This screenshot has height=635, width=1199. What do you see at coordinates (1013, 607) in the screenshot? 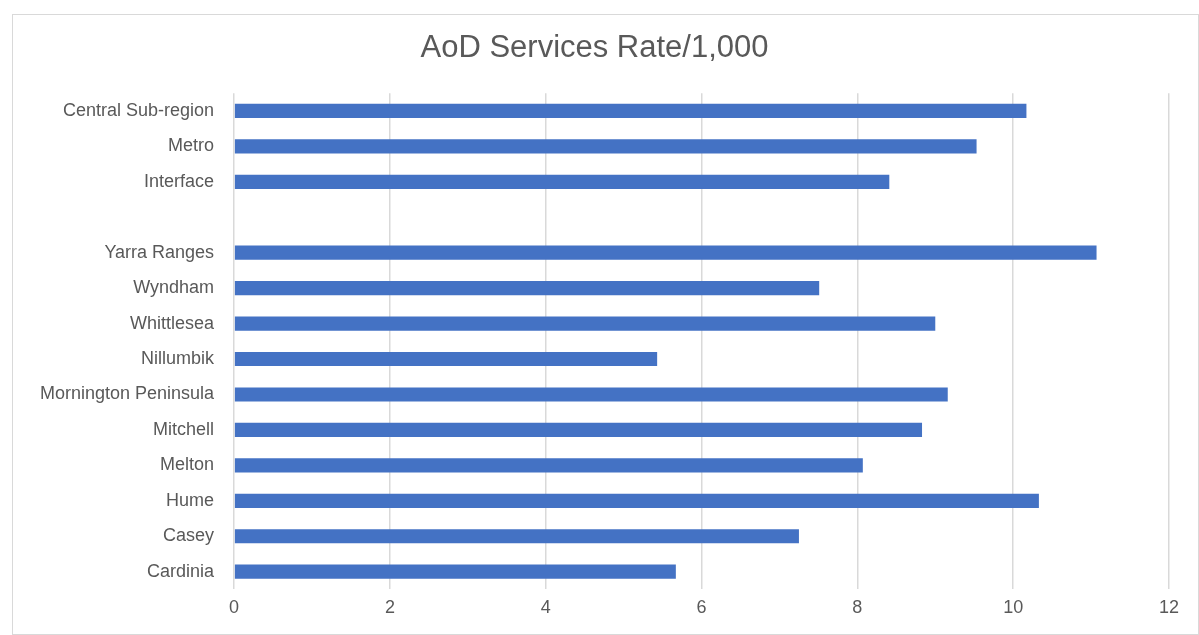
I see `x-tick-label: 10` at bounding box center [1013, 607].